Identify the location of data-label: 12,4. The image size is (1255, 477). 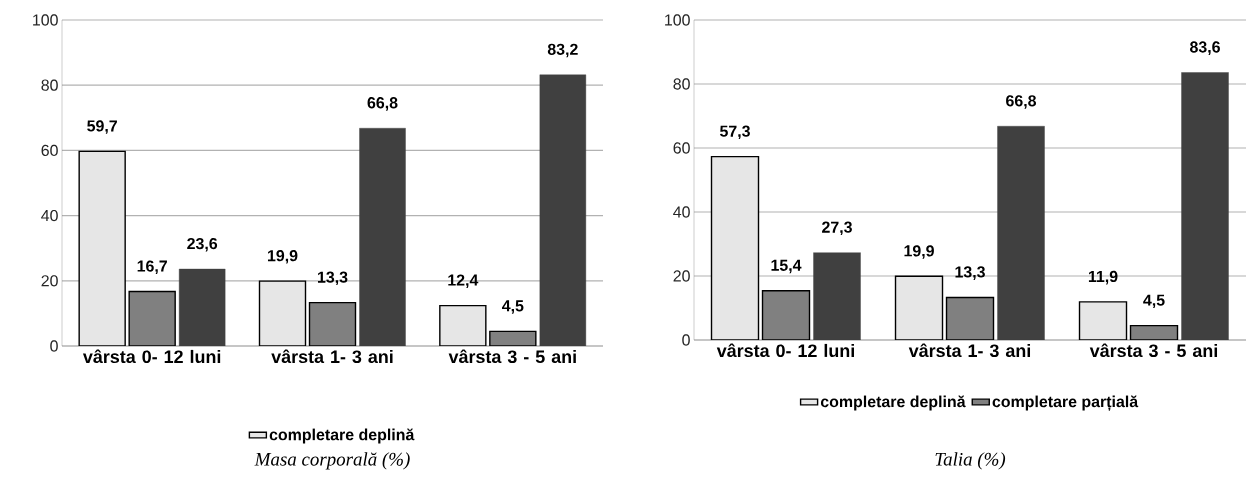
(463, 281).